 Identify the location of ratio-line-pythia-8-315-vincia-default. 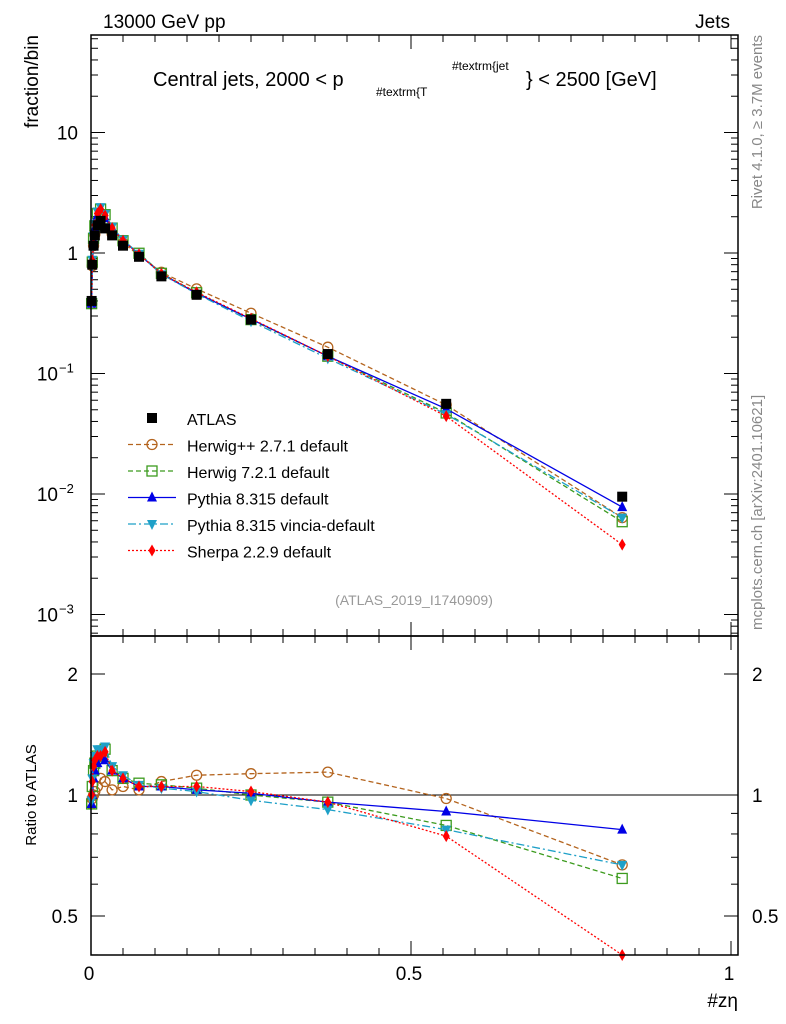
(356, 805).